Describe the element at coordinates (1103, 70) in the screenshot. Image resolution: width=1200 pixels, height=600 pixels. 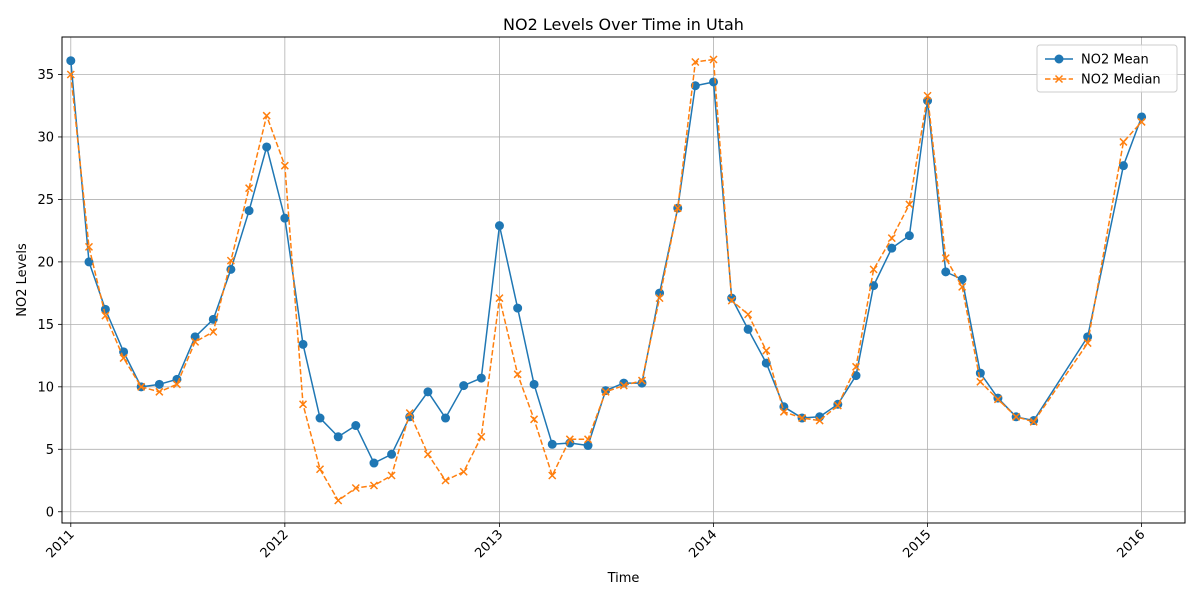
I see `legend-items: NO2 Mean NO2 Median` at that location.